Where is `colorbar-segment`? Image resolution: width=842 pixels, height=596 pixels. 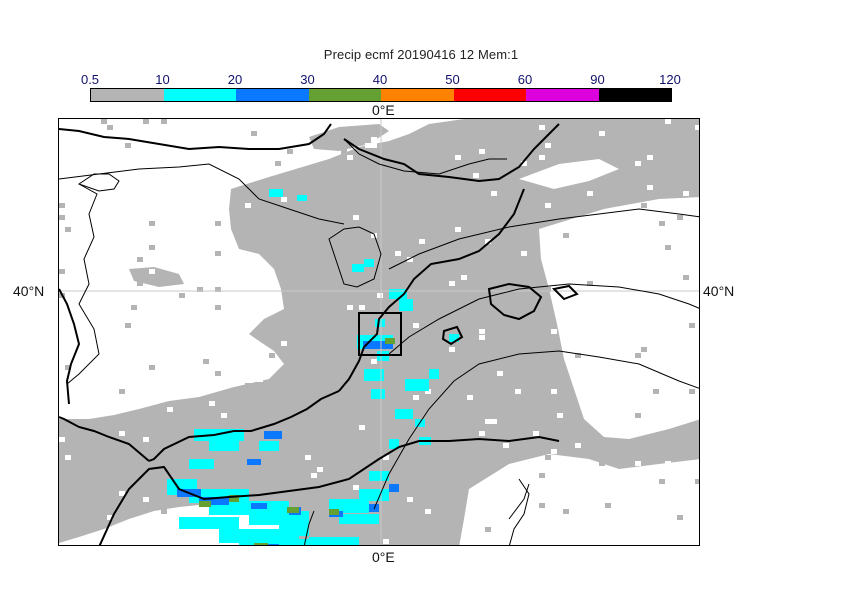
colorbar-segment is located at coordinates (634, 95).